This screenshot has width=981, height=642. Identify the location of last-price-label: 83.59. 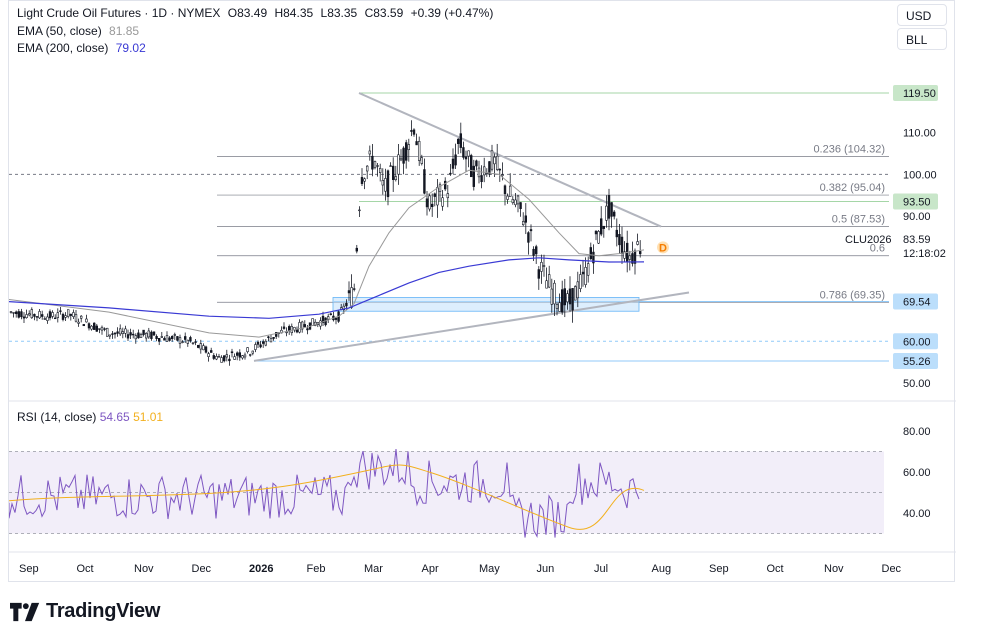
(917, 240).